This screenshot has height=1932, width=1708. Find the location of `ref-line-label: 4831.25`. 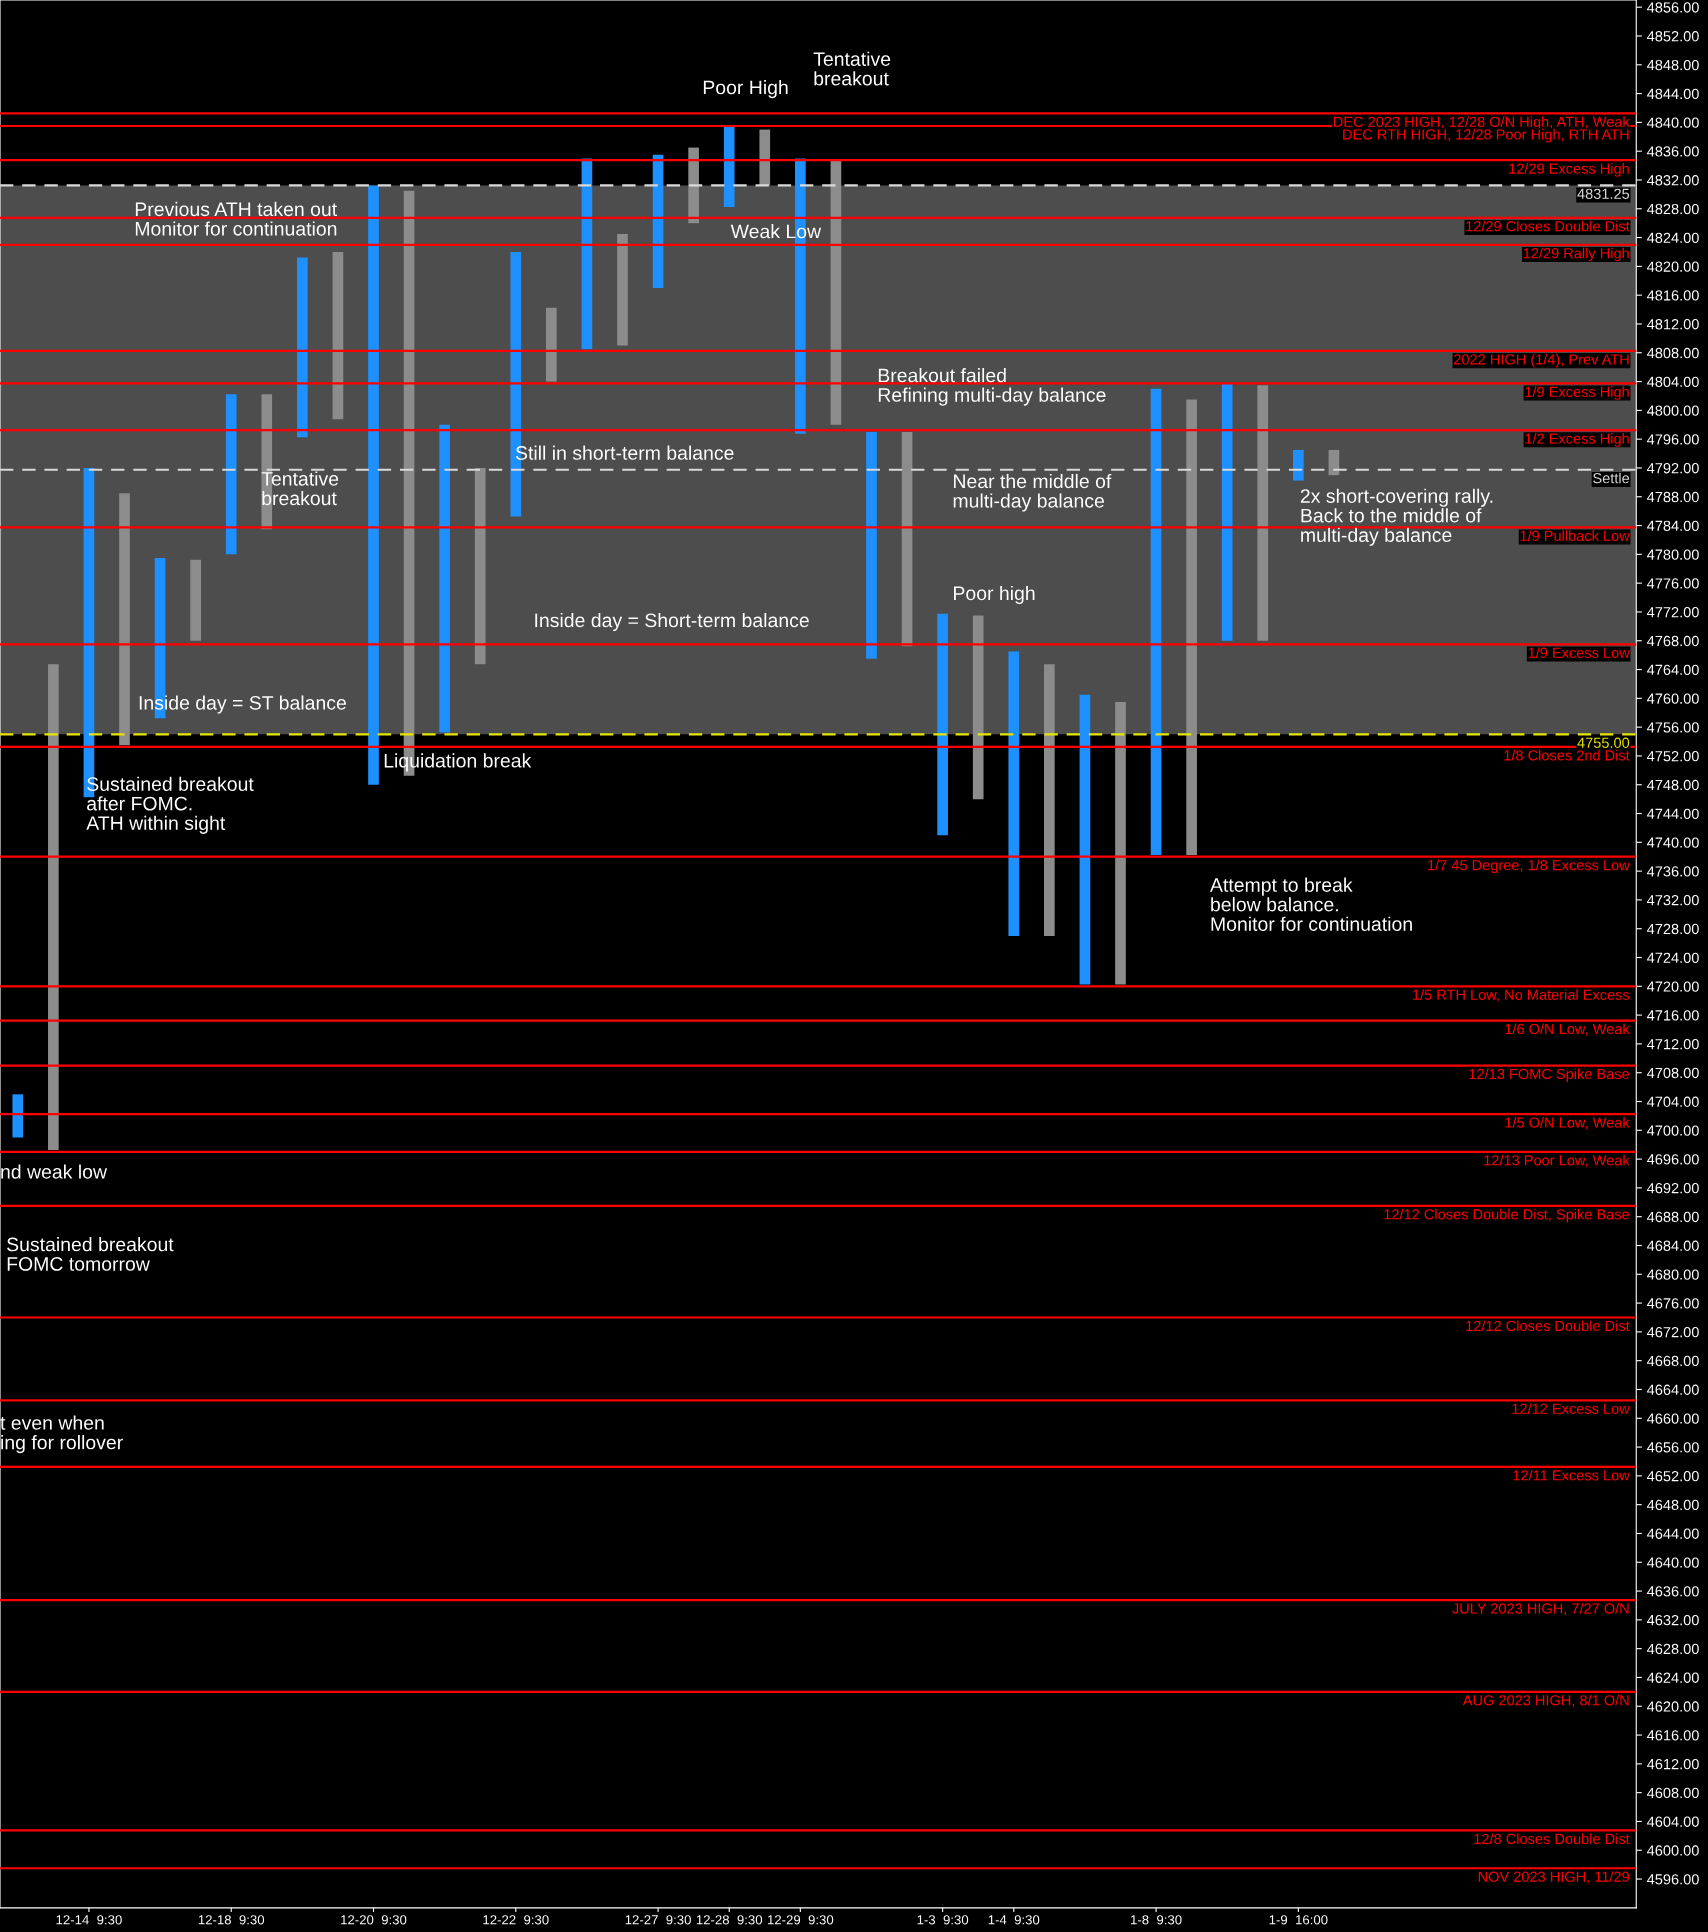

ref-line-label: 4831.25 is located at coordinates (1603, 193).